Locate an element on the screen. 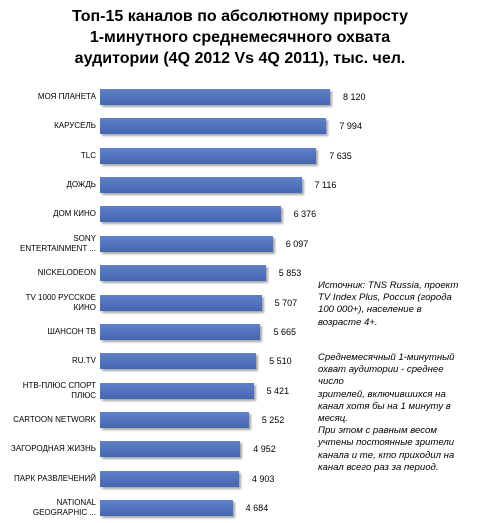 The height and width of the screenshot is (523, 480). value-label: 8 120 is located at coordinates (354, 97).